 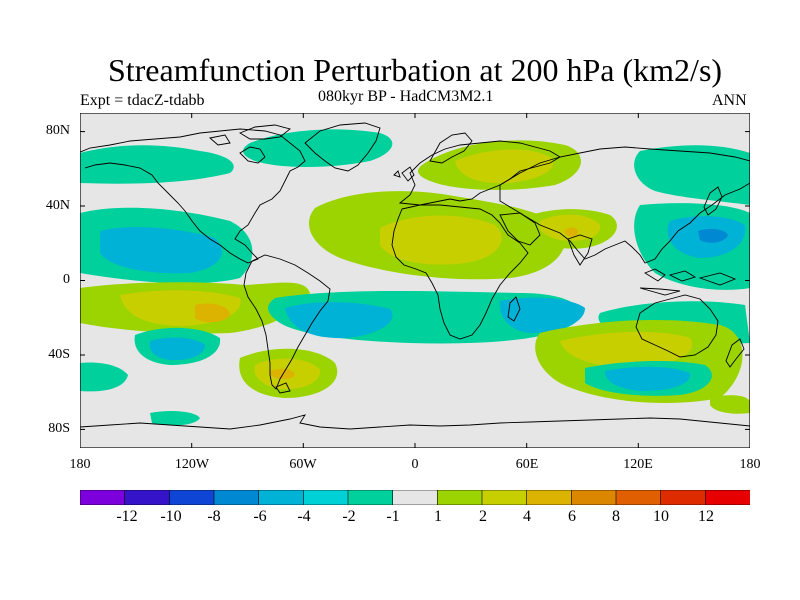 I want to click on lat-label-equator: 0, so click(x=66, y=279).